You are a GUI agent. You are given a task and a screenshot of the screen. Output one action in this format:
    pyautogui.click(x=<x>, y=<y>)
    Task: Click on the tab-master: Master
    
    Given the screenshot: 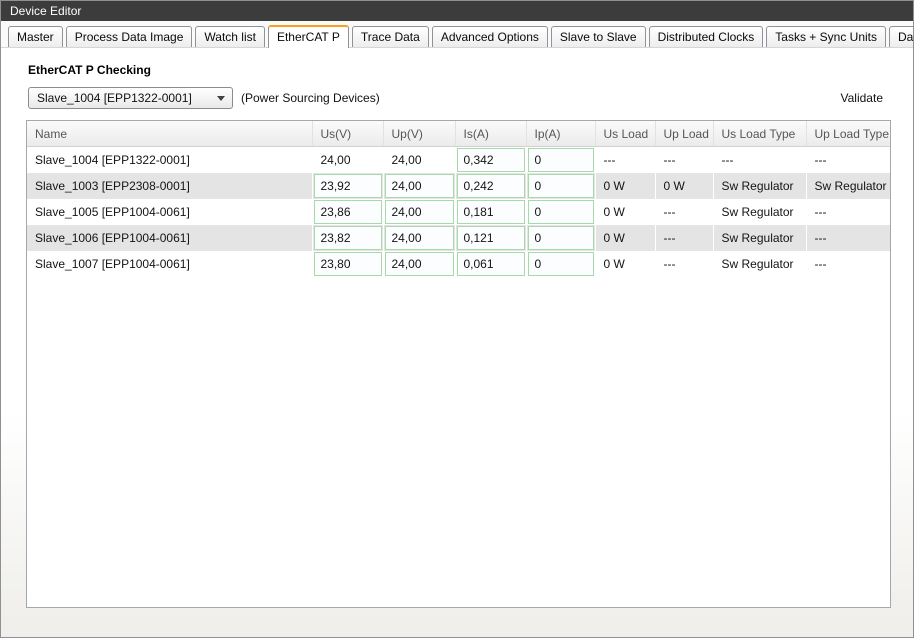 What is the action you would take?
    pyautogui.click(x=35, y=36)
    